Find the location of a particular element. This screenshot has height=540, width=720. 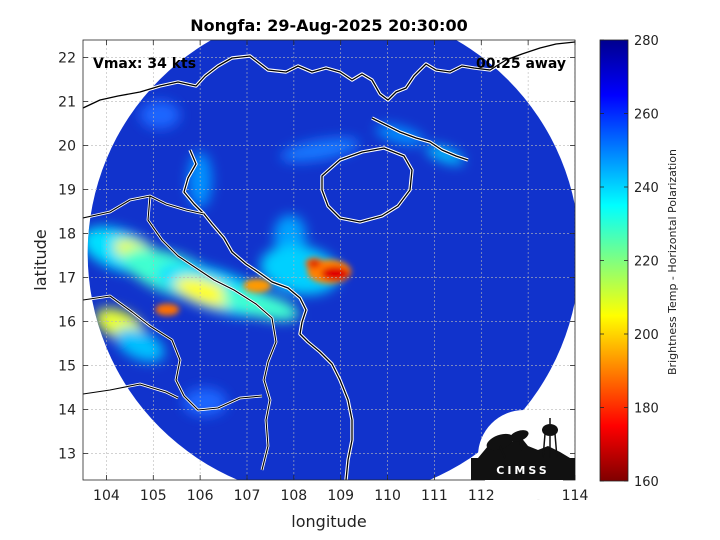

colorbar-scale is located at coordinates (614, 260).